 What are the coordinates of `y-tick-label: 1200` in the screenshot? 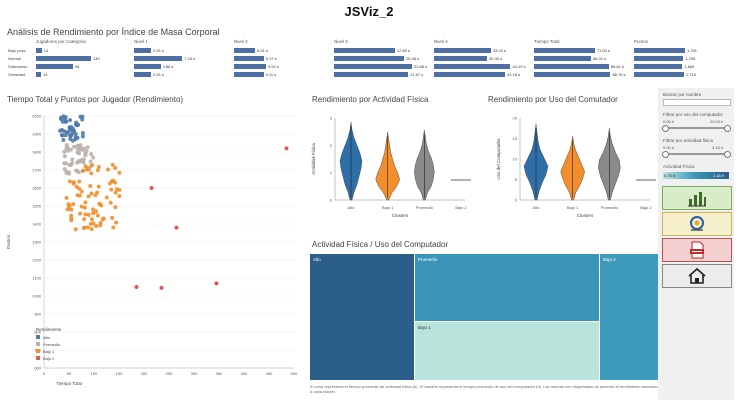 It's located at (37, 260).